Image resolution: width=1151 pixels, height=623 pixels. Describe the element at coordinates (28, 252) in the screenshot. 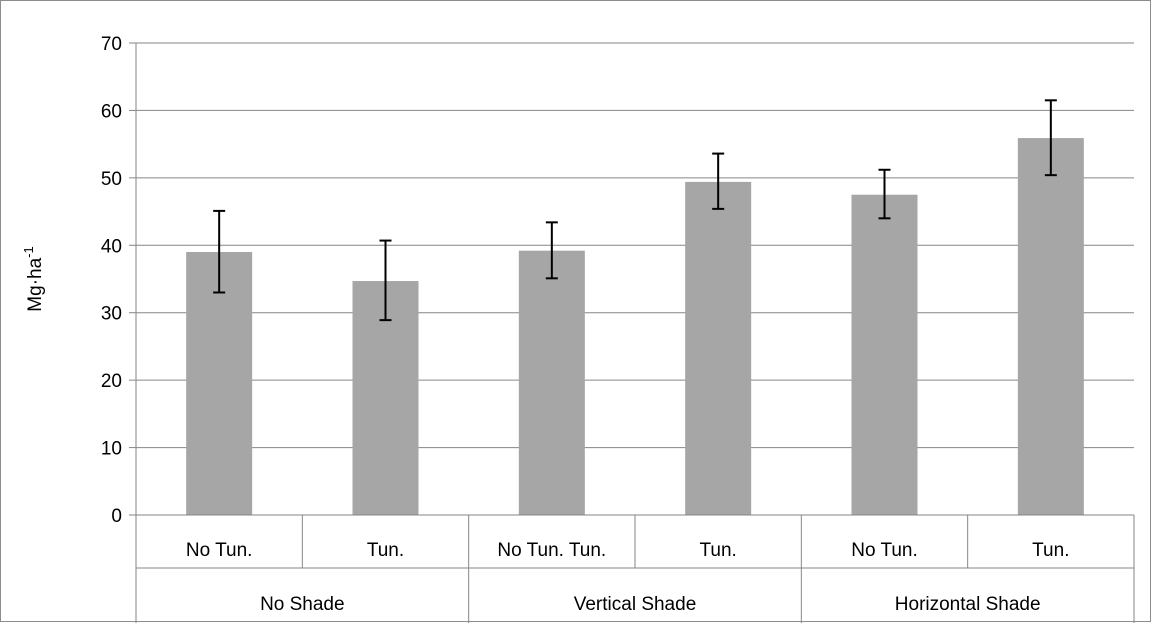

I see `y-axis-title-superscript: -1` at that location.